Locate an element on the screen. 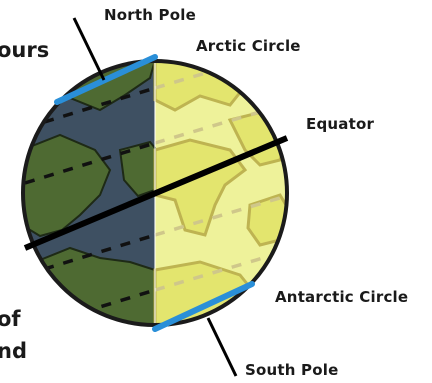 This screenshot has width=432, height=383. cropped-text-fragment: nd is located at coordinates (13, 351).